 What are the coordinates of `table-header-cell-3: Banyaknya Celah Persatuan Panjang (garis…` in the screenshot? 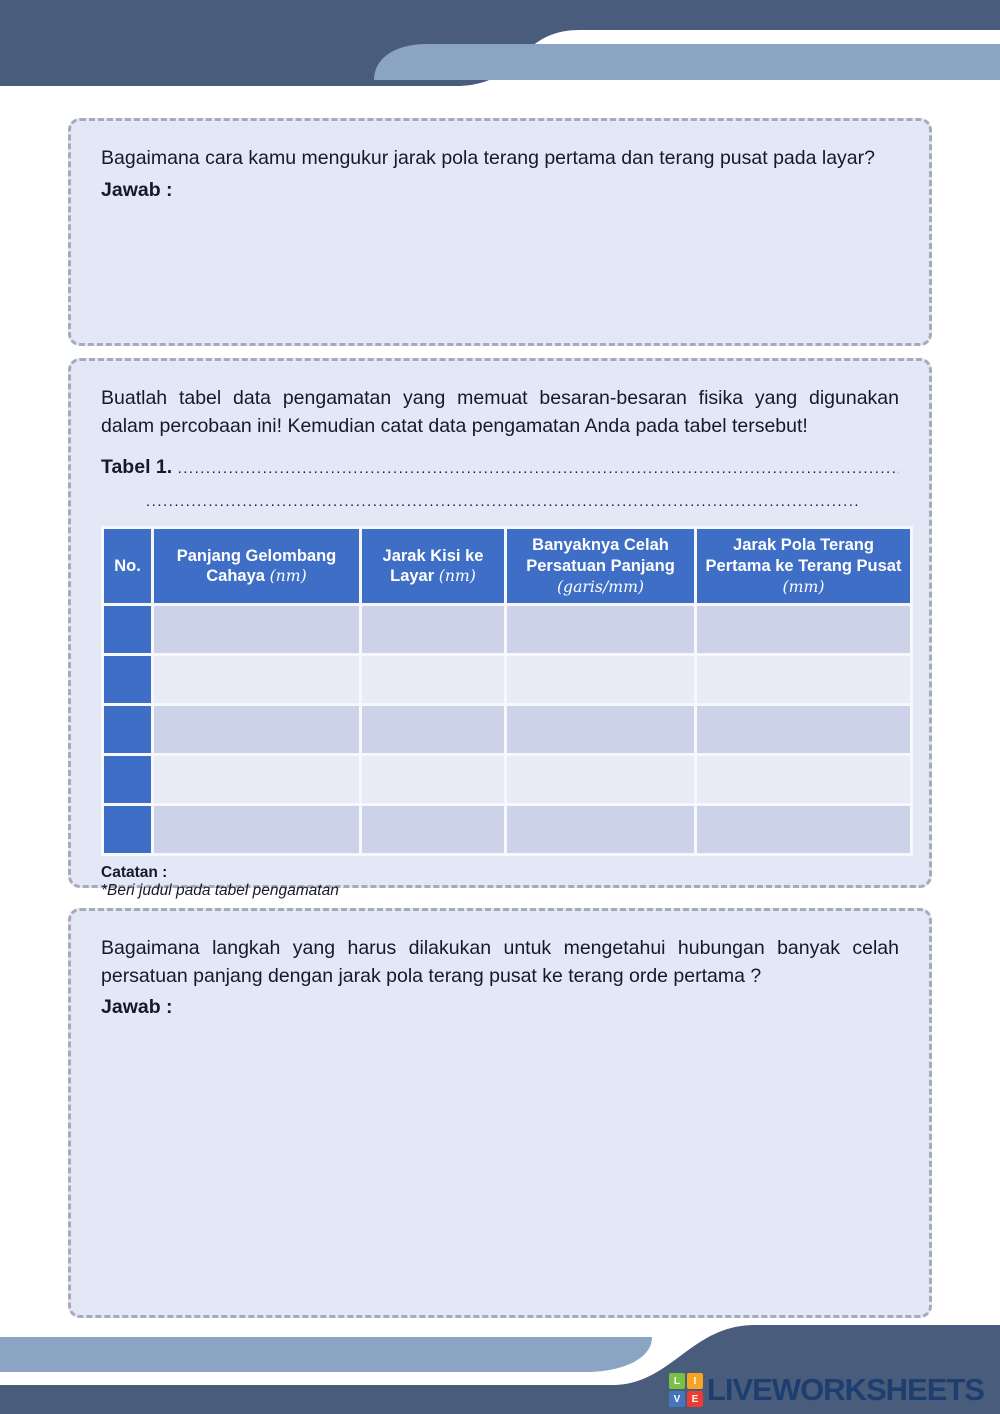 It's located at (600, 566).